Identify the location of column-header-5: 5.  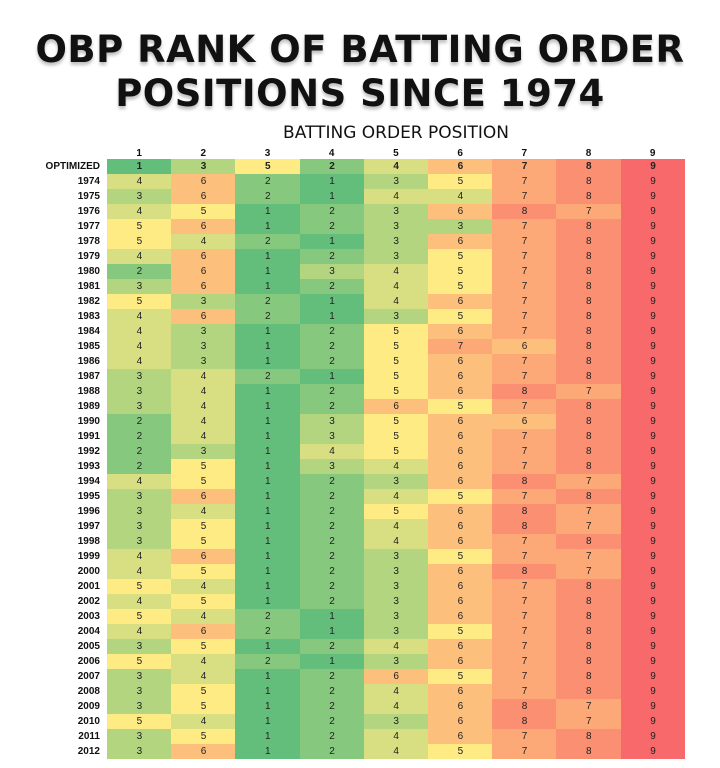
(396, 153).